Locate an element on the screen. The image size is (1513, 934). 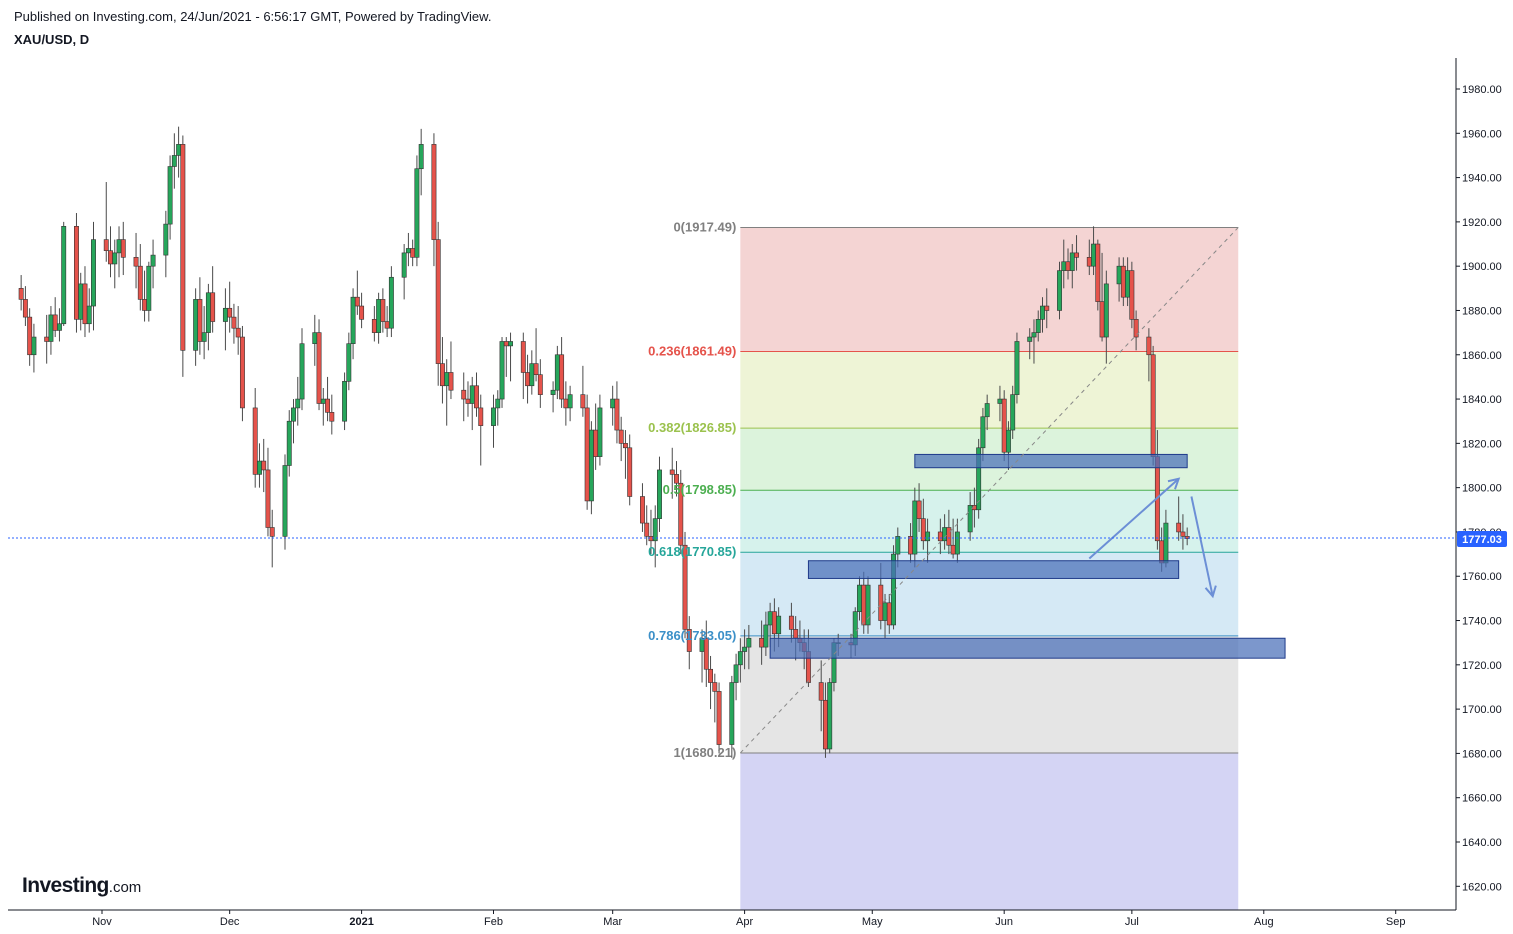
fib-level-label: 0.236(1861.49) is located at coordinates (692, 350).